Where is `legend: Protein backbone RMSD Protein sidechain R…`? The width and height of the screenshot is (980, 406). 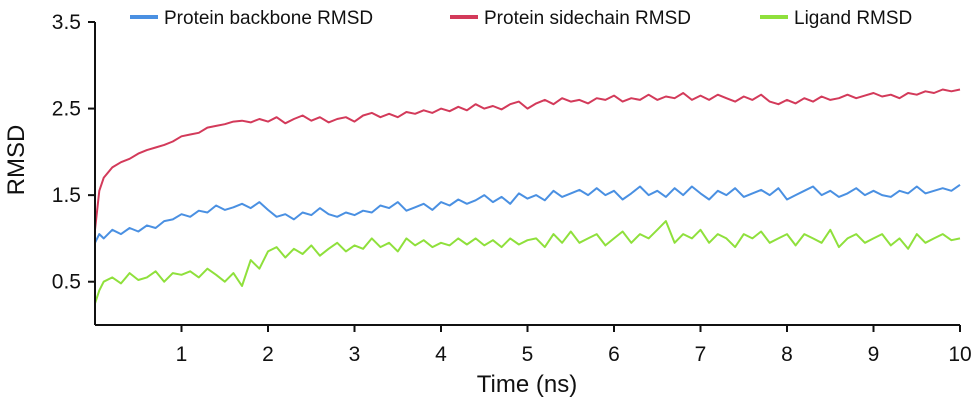 legend: Protein backbone RMSD Protein sidechain R… is located at coordinates (521, 18).